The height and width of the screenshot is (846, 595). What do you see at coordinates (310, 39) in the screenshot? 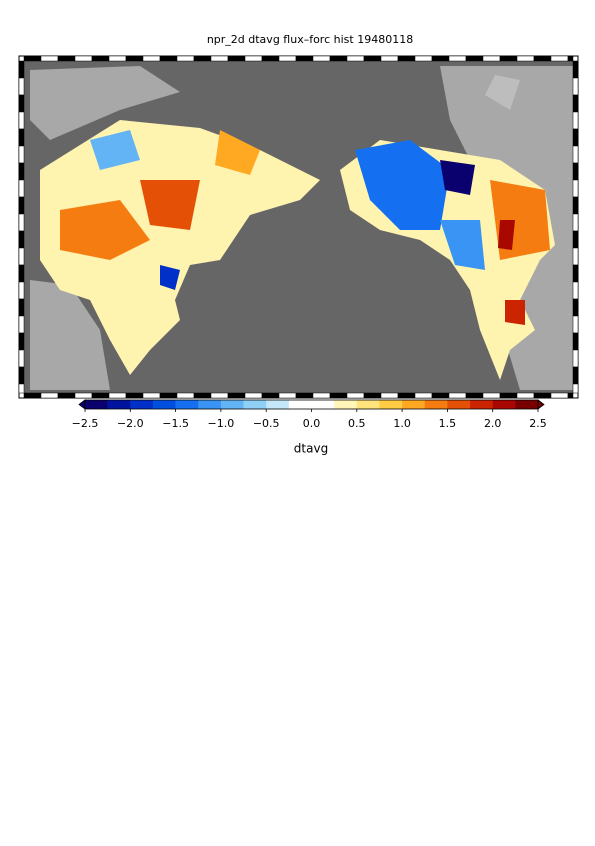
I see `map-title: npr_2d dtavg flux–forc hist 19480118` at bounding box center [310, 39].